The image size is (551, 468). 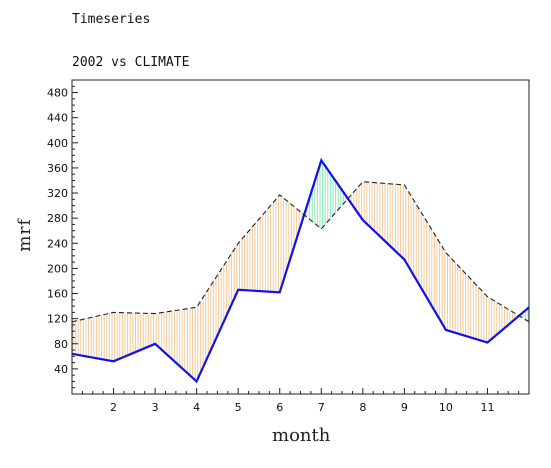 I want to click on y-tick-label: 40, so click(x=61, y=369).